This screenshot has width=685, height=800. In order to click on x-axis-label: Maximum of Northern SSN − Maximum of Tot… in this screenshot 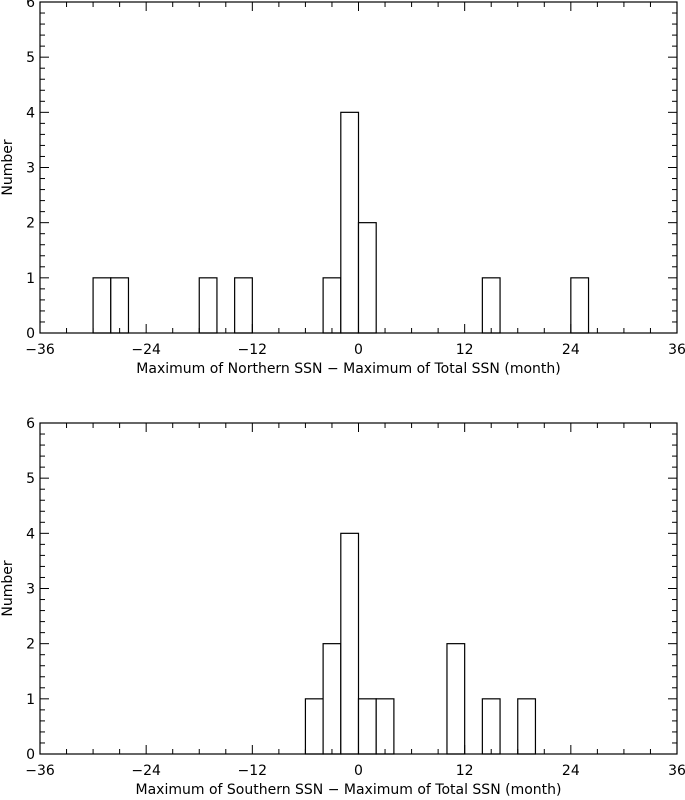, I will do `click(348, 369)`.